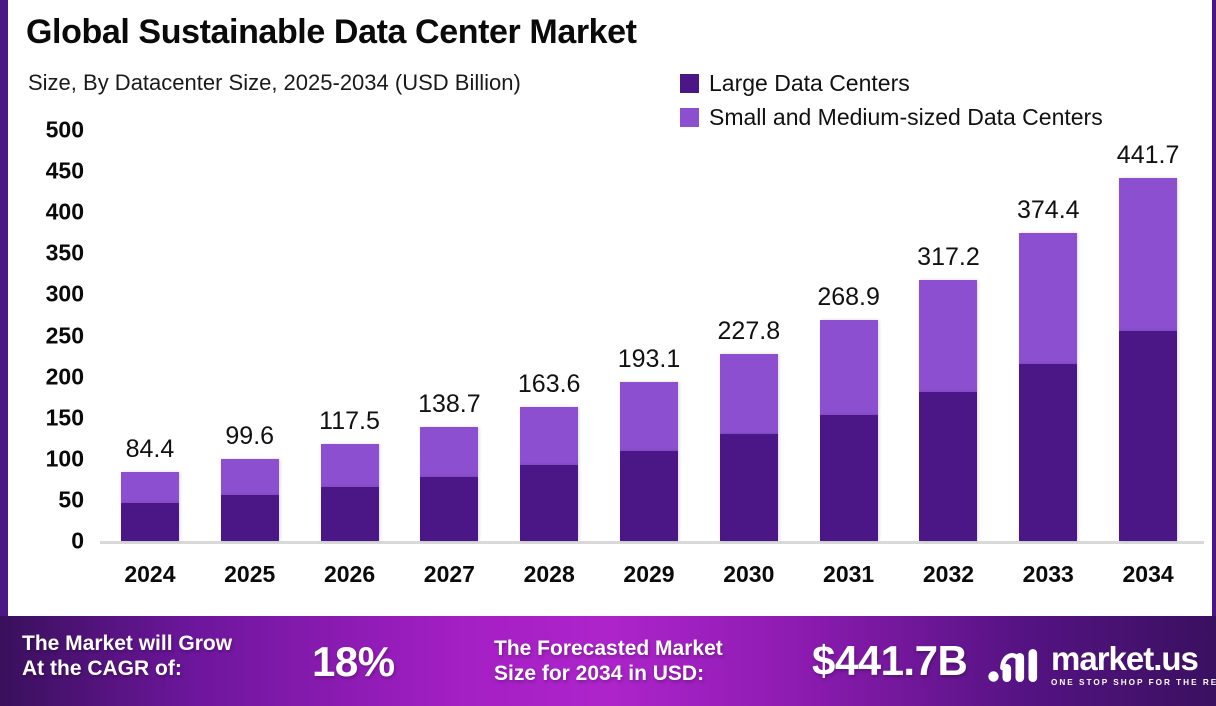  What do you see at coordinates (50, 358) in the screenshot?
I see `y-axis: 500 450 400 350 300 250 200 150 100 50 0` at bounding box center [50, 358].